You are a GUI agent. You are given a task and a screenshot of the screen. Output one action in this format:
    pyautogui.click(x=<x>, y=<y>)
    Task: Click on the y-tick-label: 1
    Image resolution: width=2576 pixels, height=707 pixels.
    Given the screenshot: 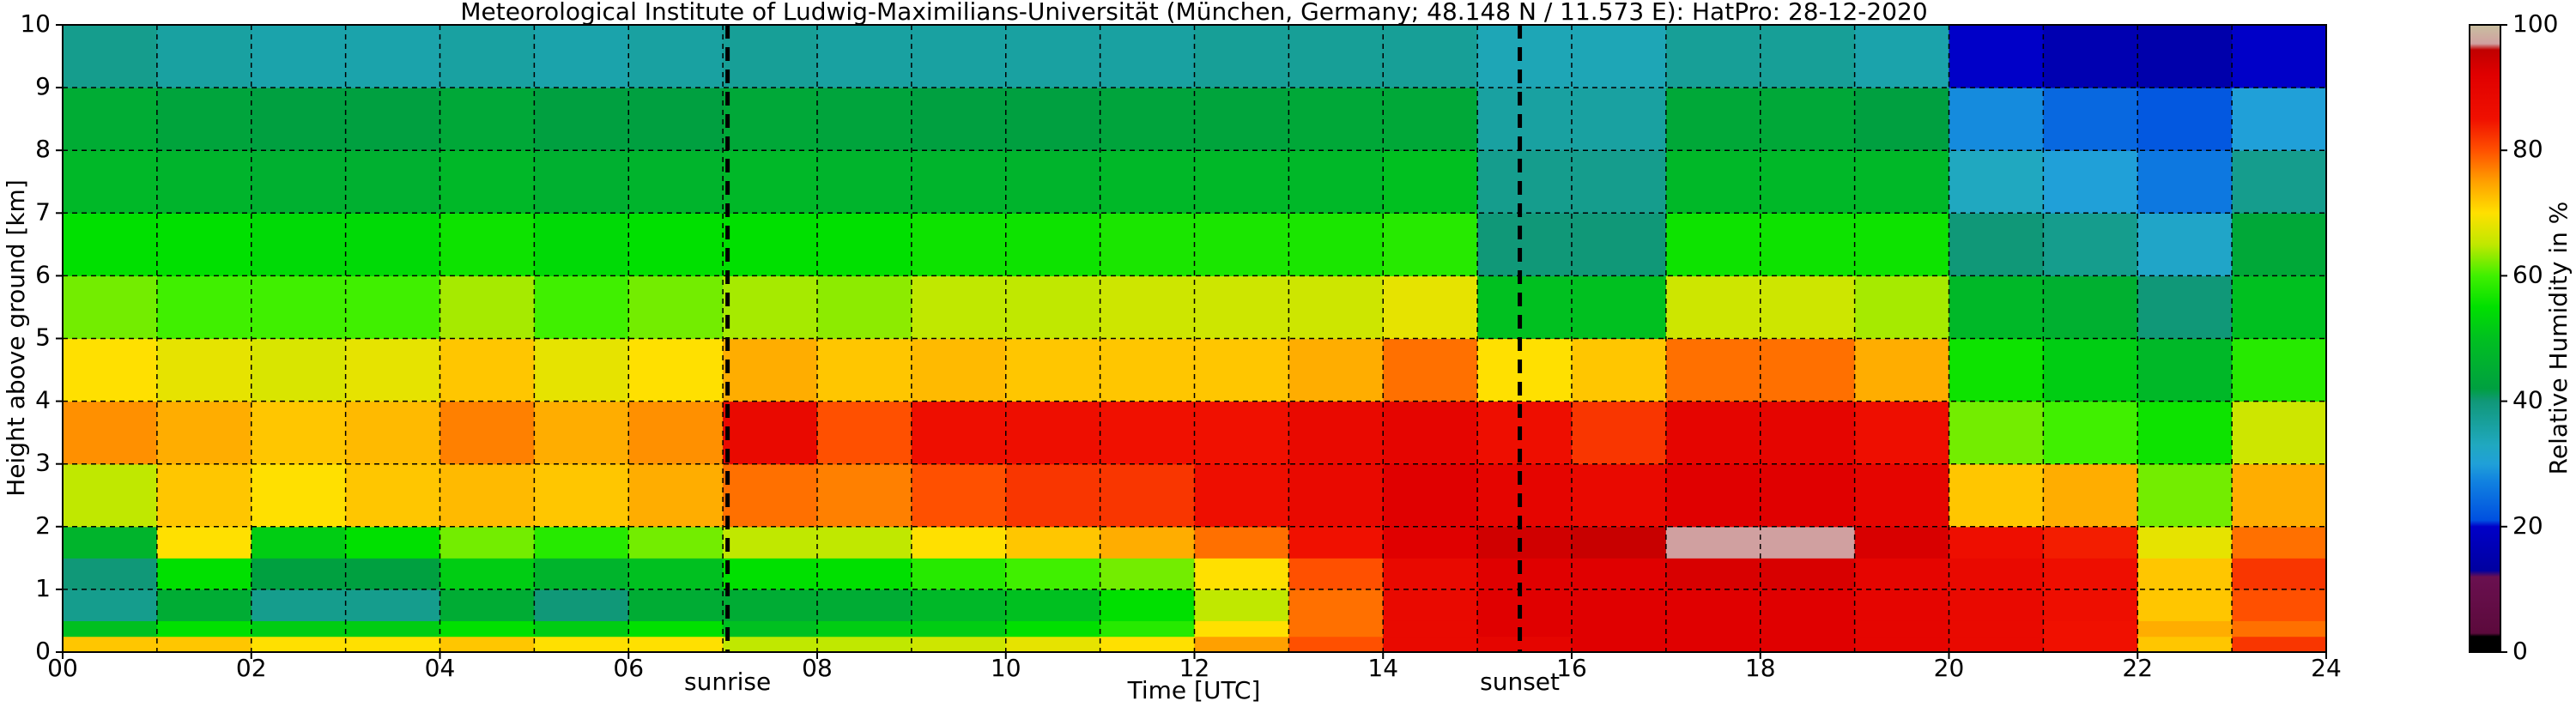 What is the action you would take?
    pyautogui.click(x=43, y=588)
    